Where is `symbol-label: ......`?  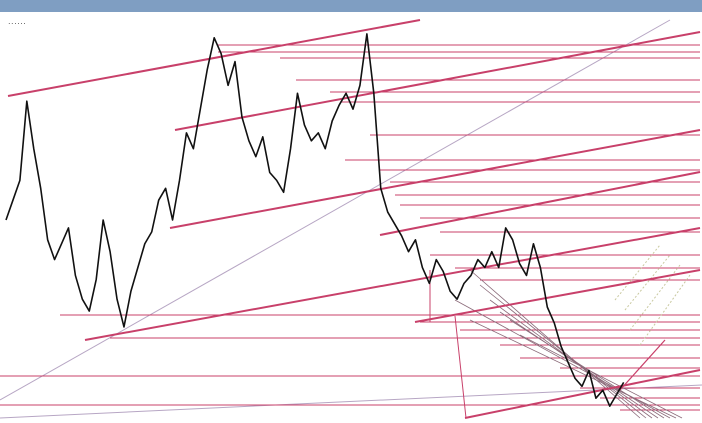
symbol-label: ...... is located at coordinates (17, 21).